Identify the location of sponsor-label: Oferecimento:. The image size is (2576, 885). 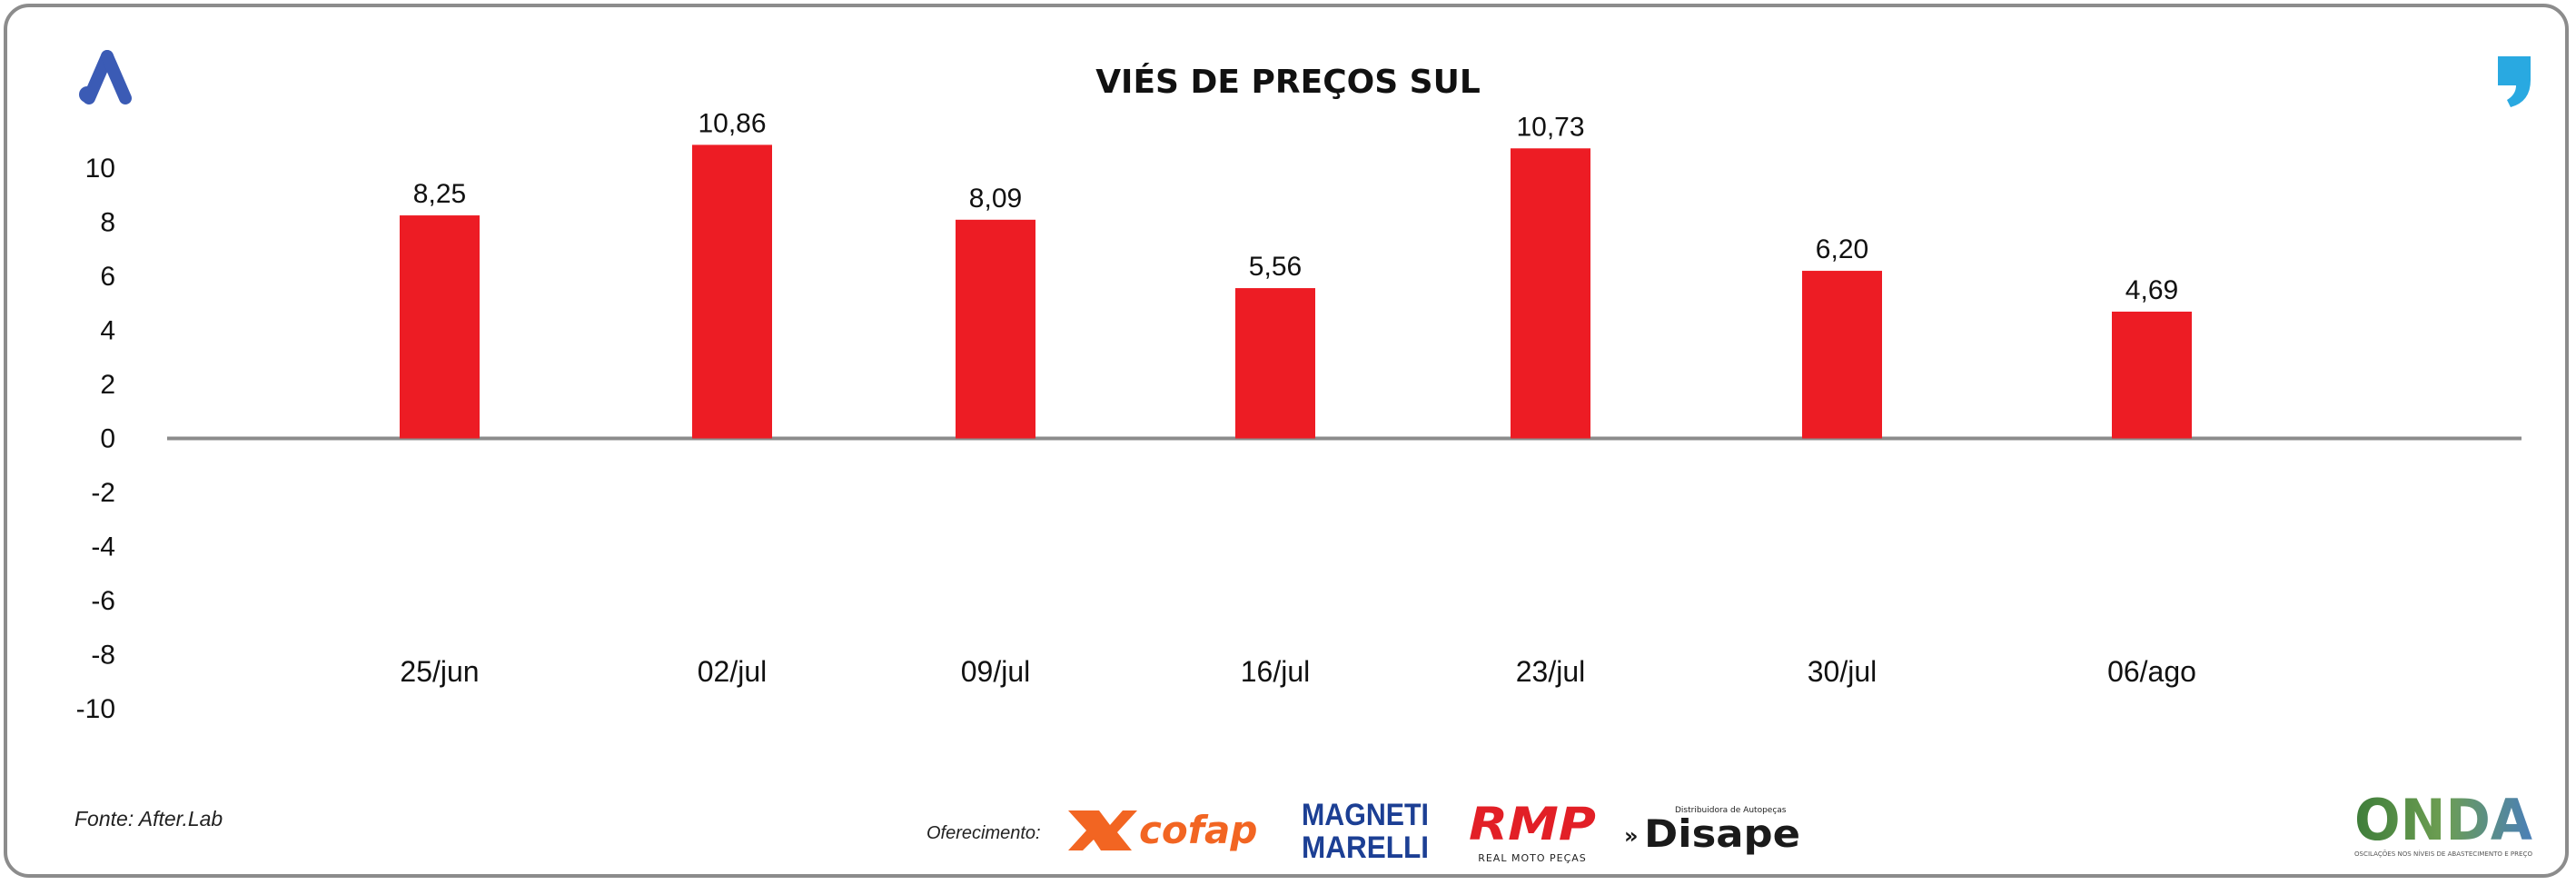
(983, 833).